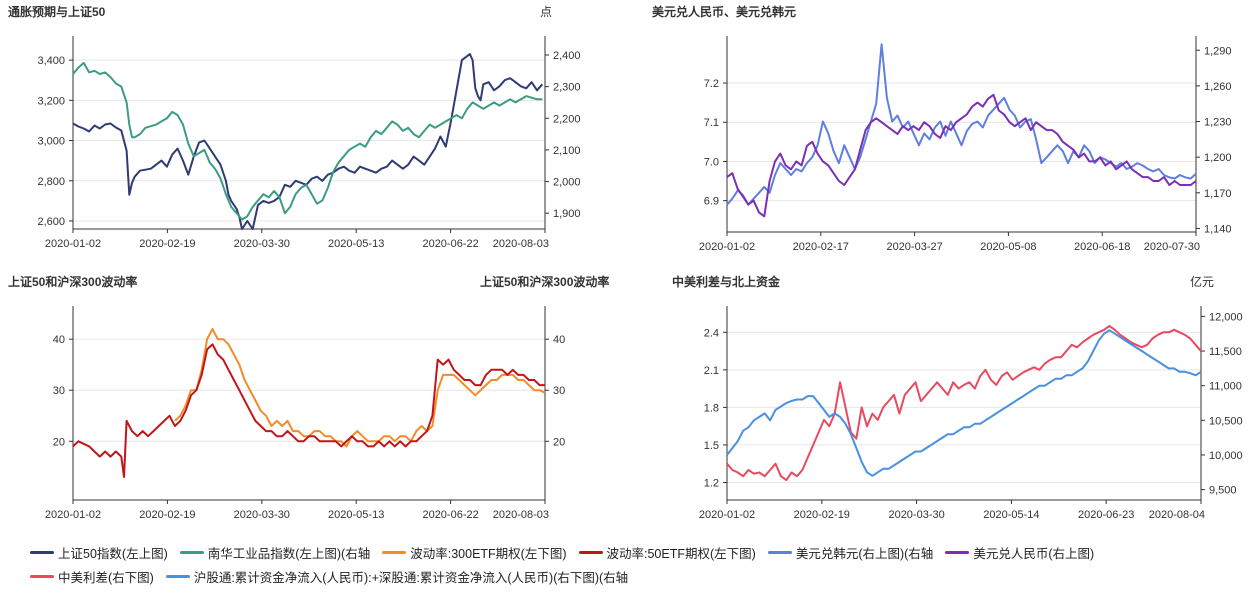 This screenshot has height=593, width=1259. I want to click on right-tick-label: 1,170, so click(1218, 194).